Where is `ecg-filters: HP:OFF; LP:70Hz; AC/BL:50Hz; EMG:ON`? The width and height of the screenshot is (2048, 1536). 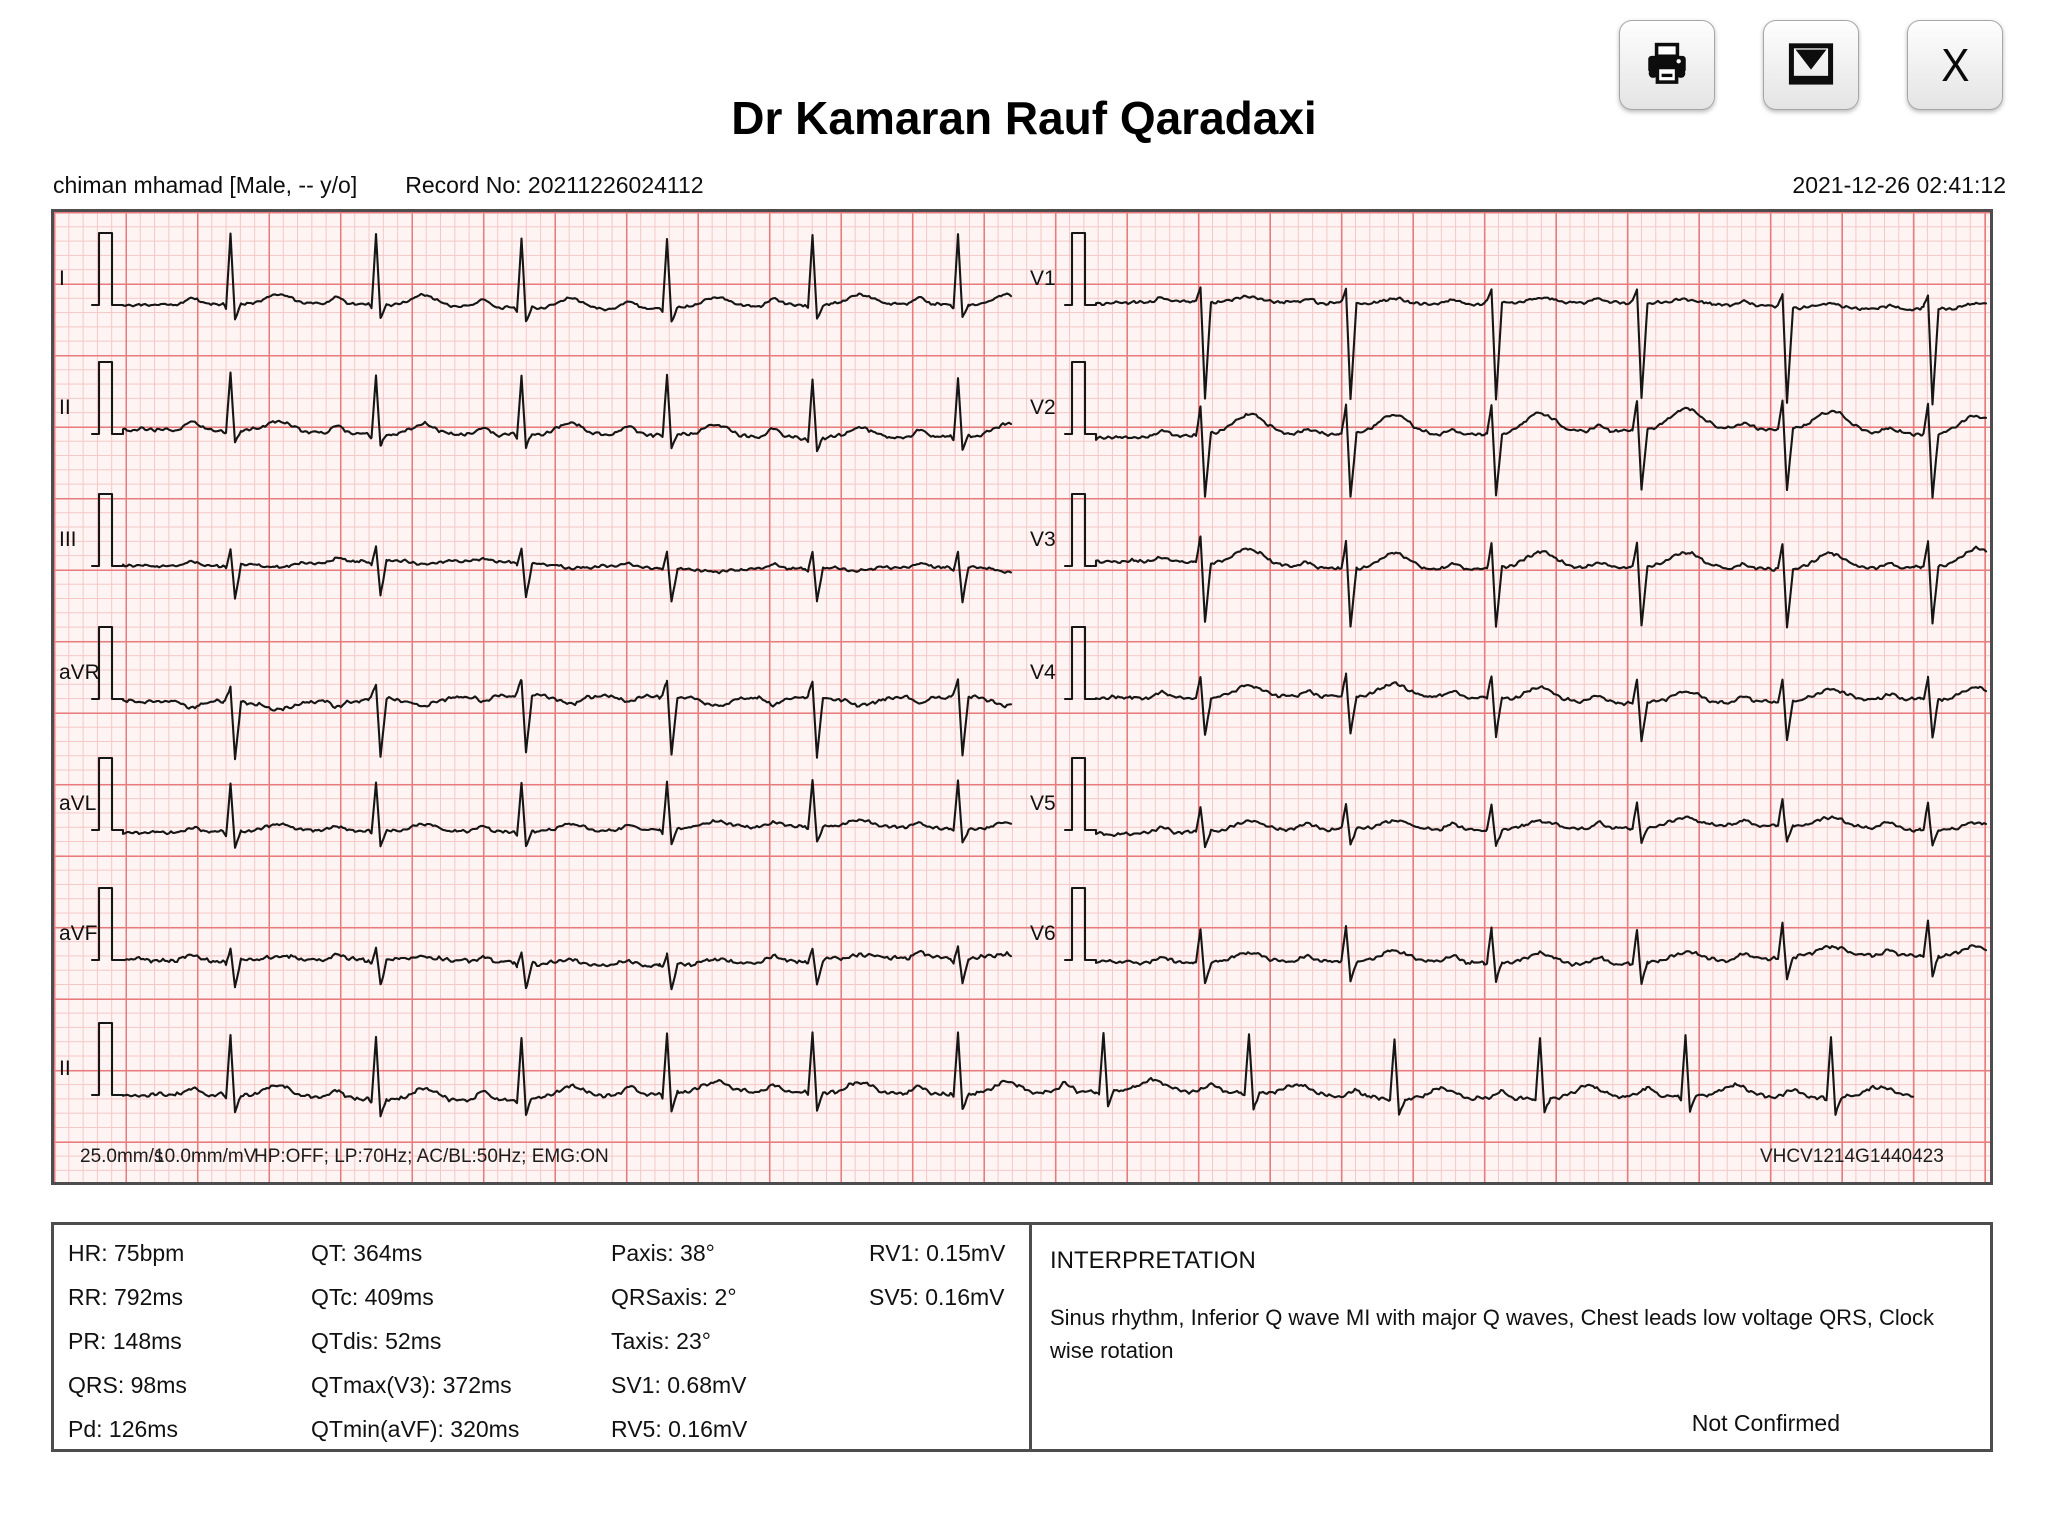
ecg-filters: HP:OFF; LP:70Hz; AC/BL:50Hz; EMG:ON is located at coordinates (431, 1156).